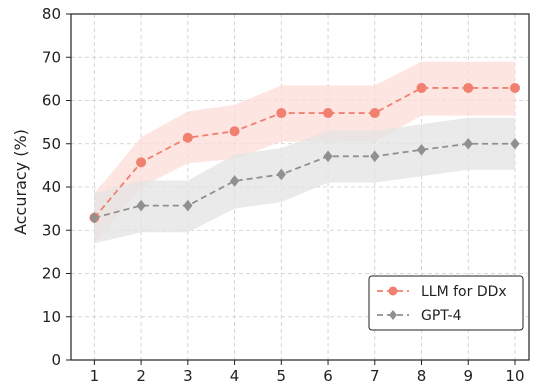 The width and height of the screenshot is (543, 385). Describe the element at coordinates (307, 372) in the screenshot. I see `x-axis-ticks: 1 2 3 4 5 6 7 8 9 10` at that location.